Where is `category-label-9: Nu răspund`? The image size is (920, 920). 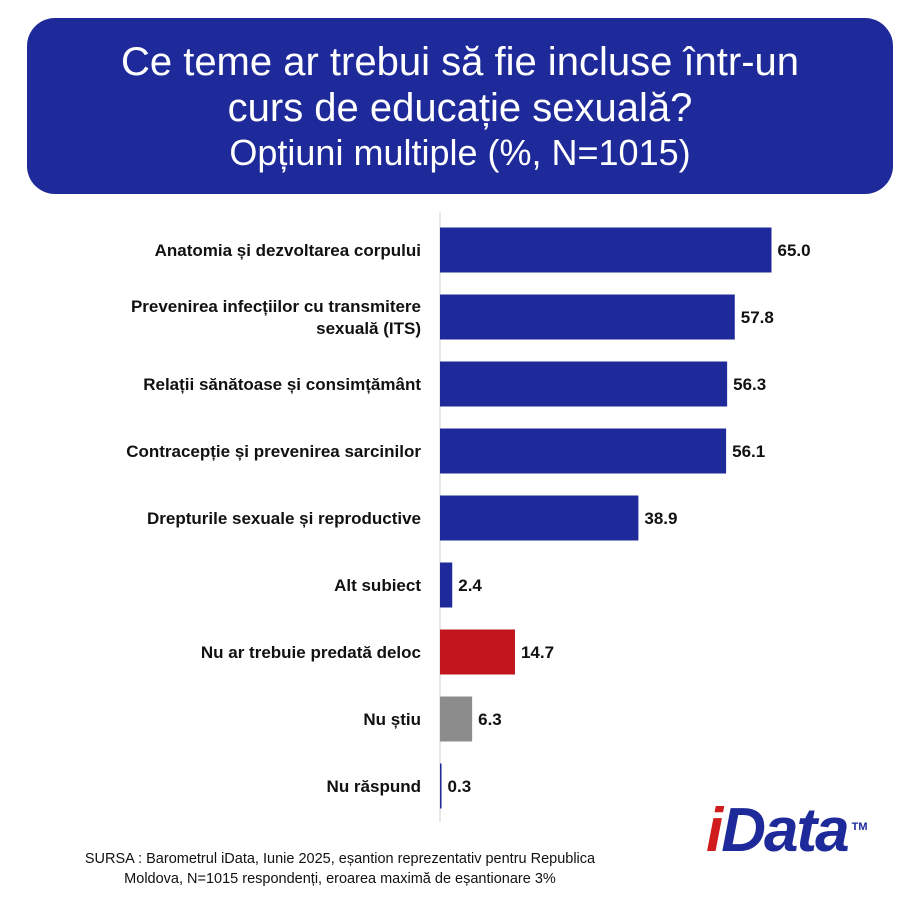
category-label-9: Nu răspund is located at coordinates (374, 786).